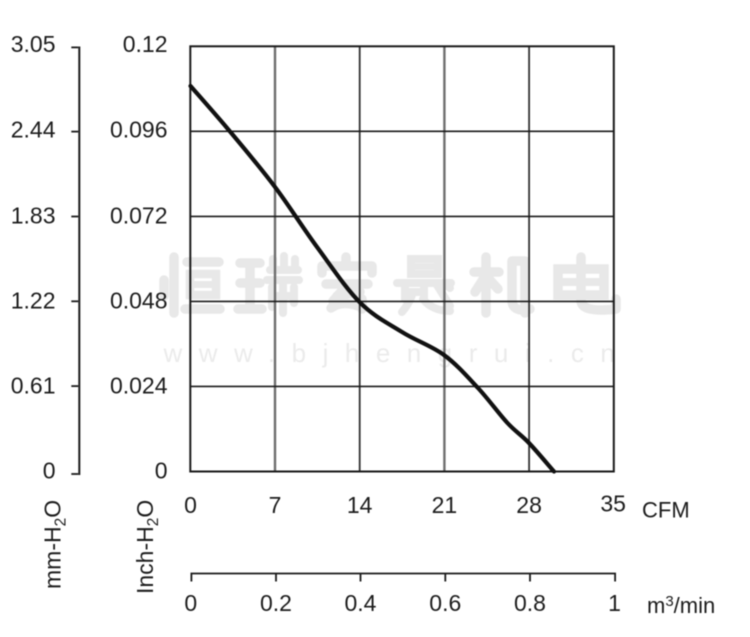 The image size is (750, 637). What do you see at coordinates (139, 300) in the screenshot?
I see `svg-text: 0.048` at bounding box center [139, 300].